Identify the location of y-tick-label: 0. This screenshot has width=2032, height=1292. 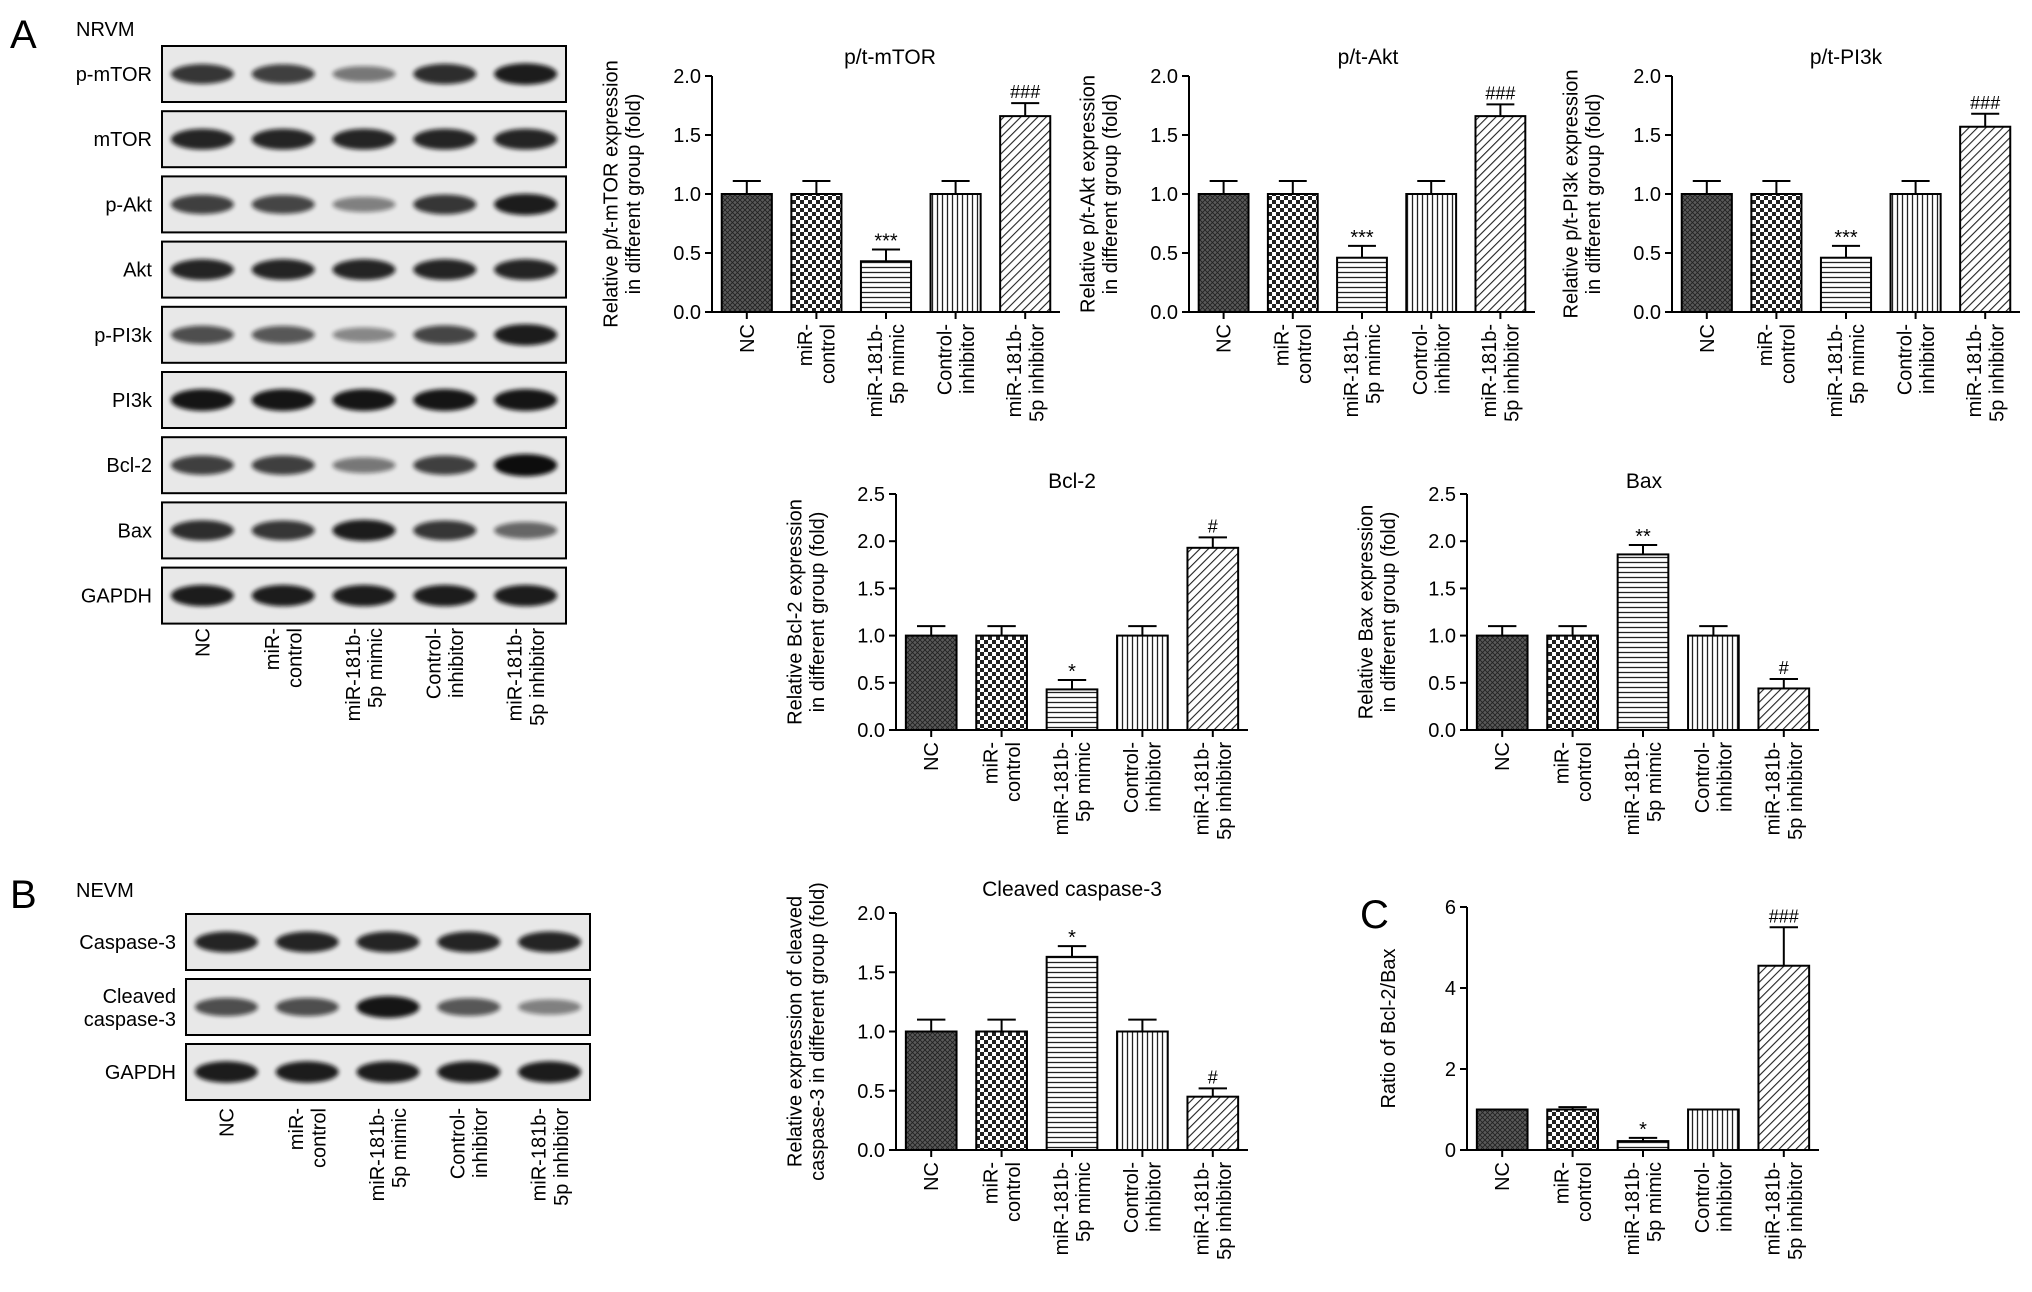
(1450, 1151).